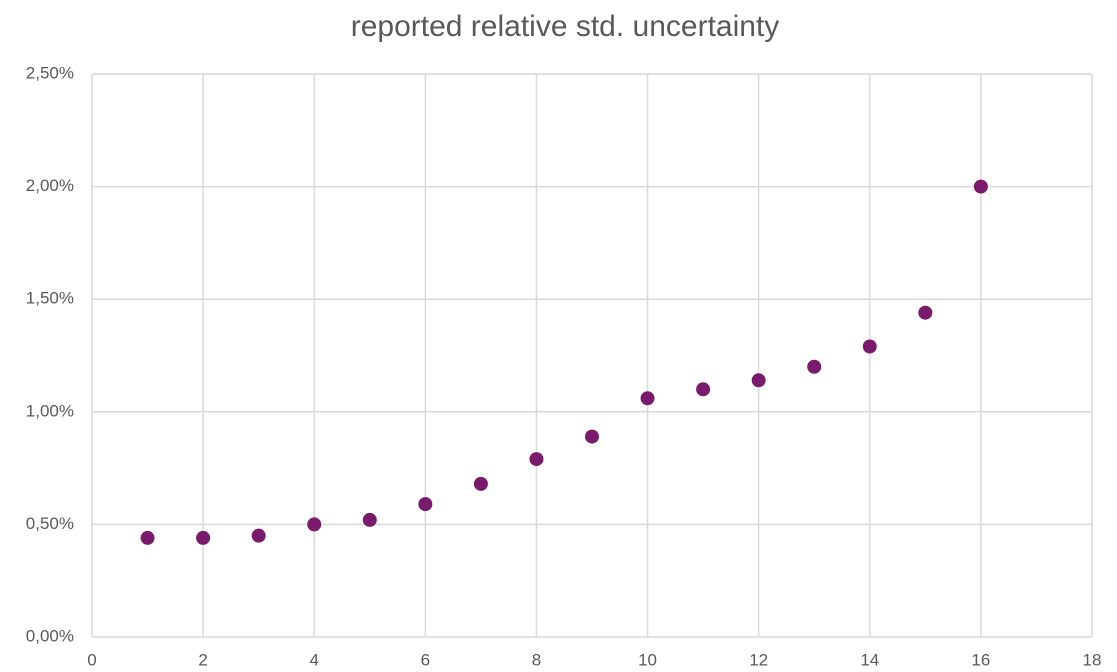  I want to click on x-tick-label: 0, so click(91, 659).